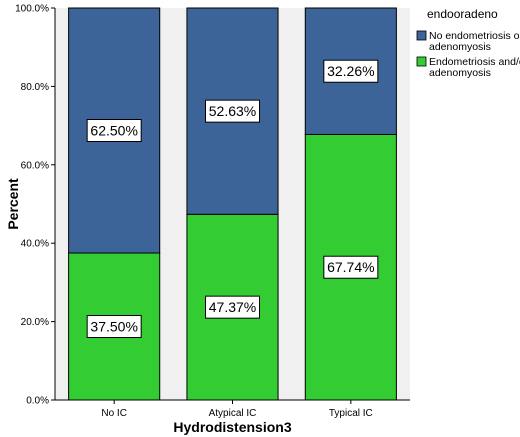 The width and height of the screenshot is (520, 437). What do you see at coordinates (233, 413) in the screenshot?
I see `x-tick-label: Atypical IC` at bounding box center [233, 413].